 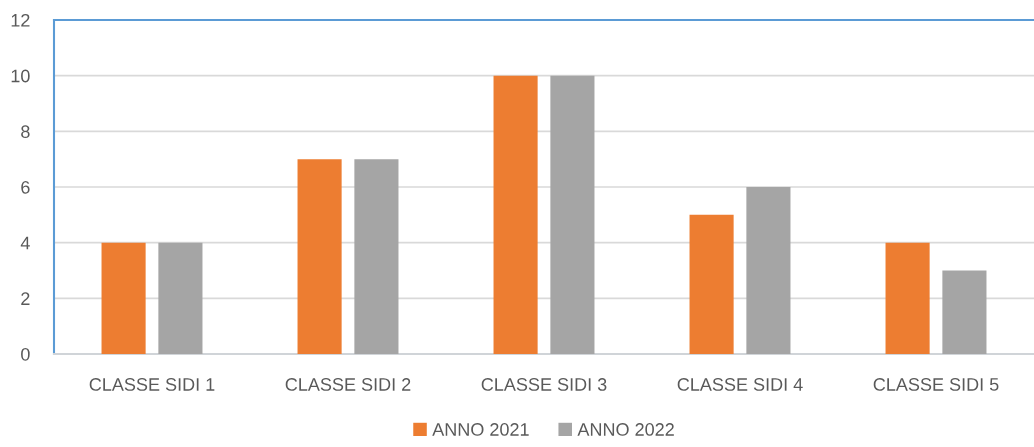 What do you see at coordinates (152, 384) in the screenshot?
I see `x-tick-label: CLASSE SIDI 1` at bounding box center [152, 384].